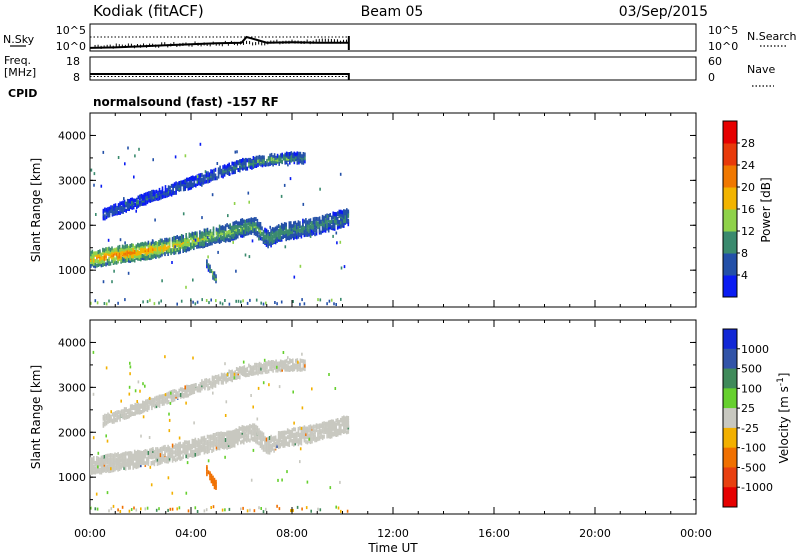 The width and height of the screenshot is (800, 554). Describe the element at coordinates (751, 388) in the screenshot. I see `velocity-colorbar-tick-label: 100` at that location.